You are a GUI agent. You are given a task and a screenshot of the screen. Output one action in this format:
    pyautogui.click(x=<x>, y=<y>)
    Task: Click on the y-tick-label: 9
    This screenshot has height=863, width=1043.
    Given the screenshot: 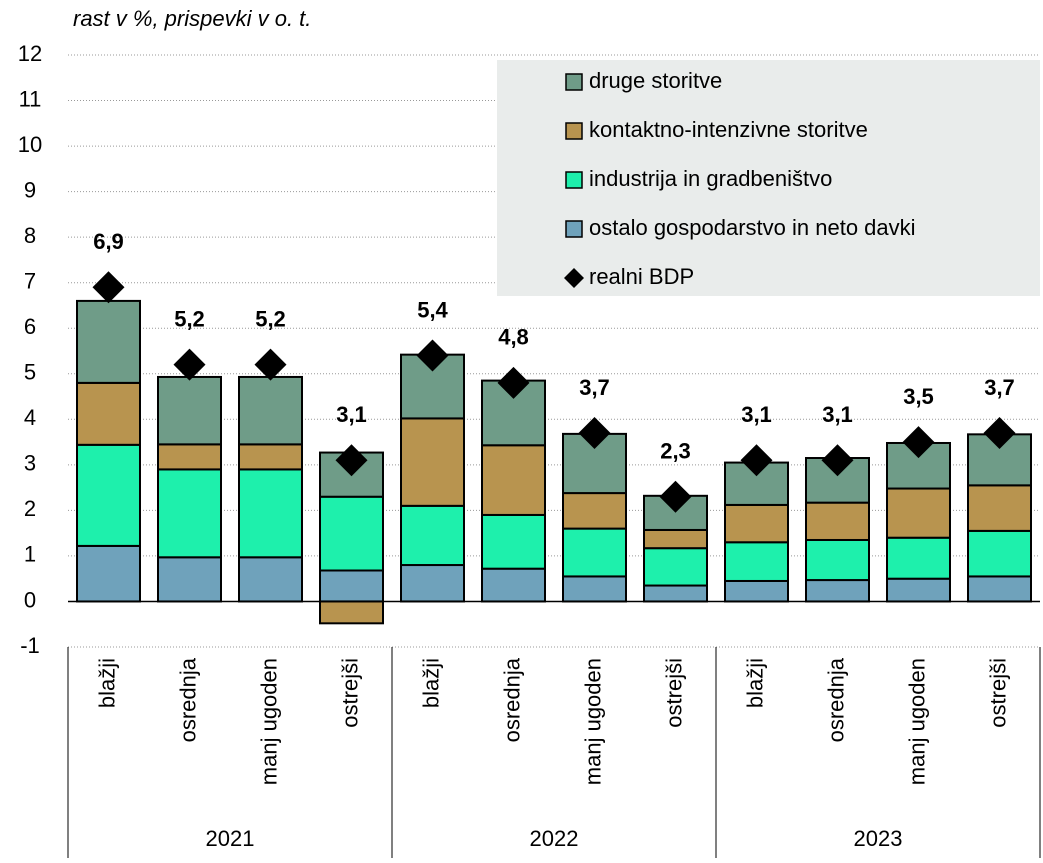 What is the action you would take?
    pyautogui.click(x=30, y=189)
    